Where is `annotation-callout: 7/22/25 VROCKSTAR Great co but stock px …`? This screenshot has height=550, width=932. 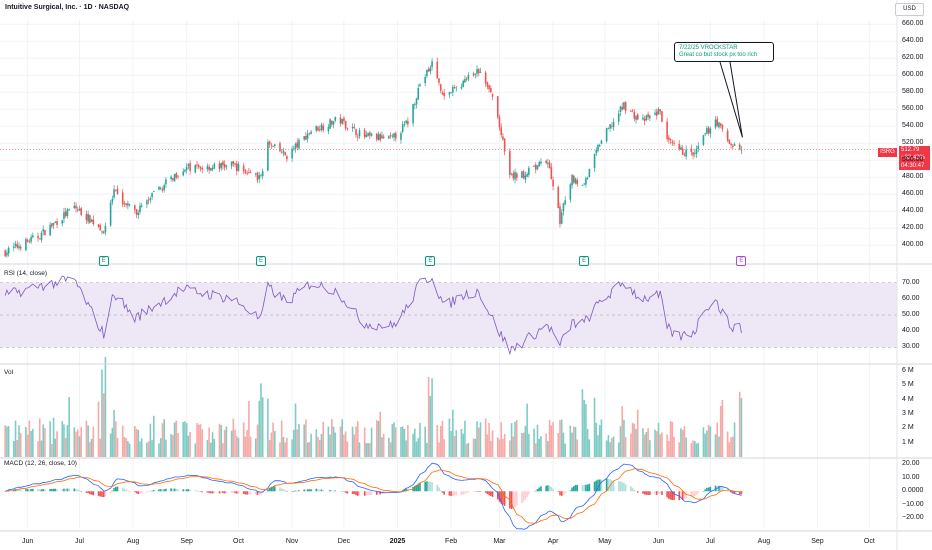
annotation-callout: 7/22/25 VROCKSTAR Great co but stock px … is located at coordinates (724, 52).